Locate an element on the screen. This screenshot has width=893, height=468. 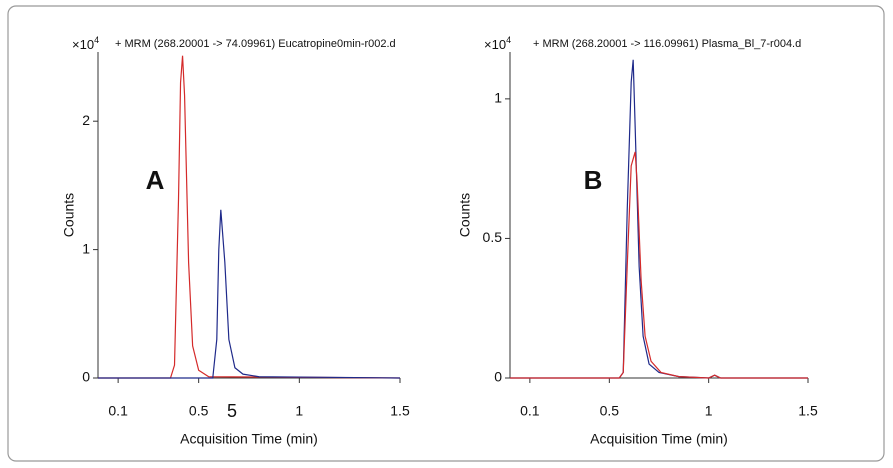
annotation: 5 is located at coordinates (232, 411).